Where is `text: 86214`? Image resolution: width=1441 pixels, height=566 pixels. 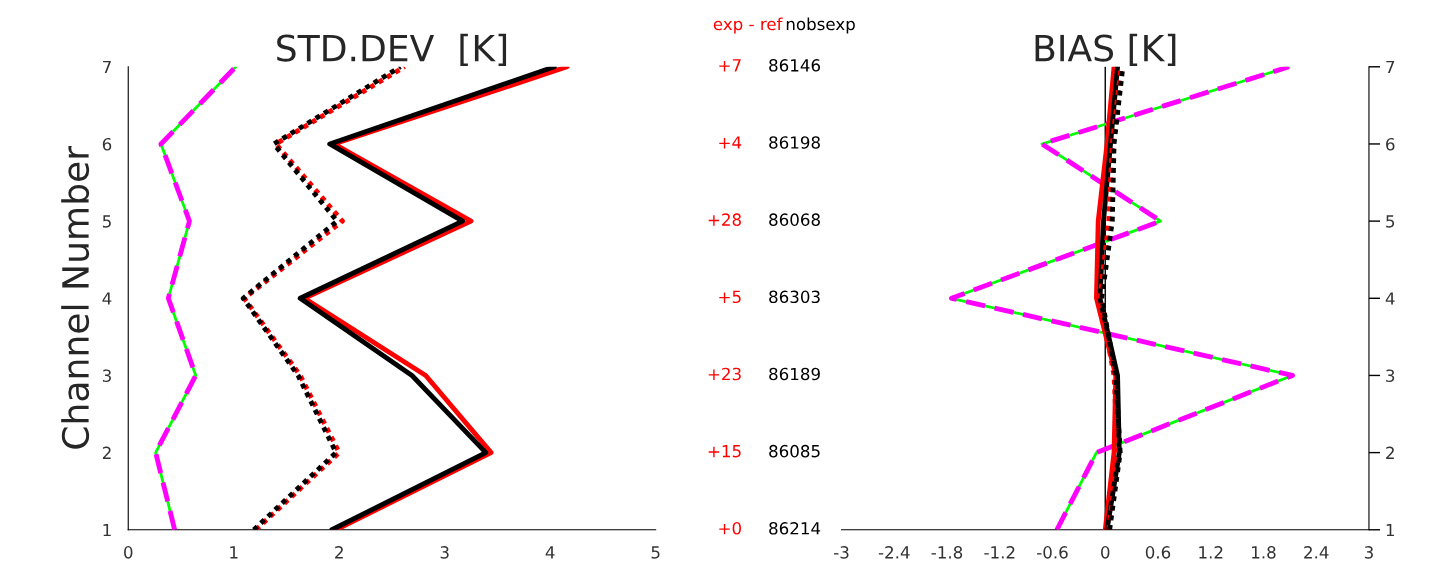 text: 86214 is located at coordinates (795, 528).